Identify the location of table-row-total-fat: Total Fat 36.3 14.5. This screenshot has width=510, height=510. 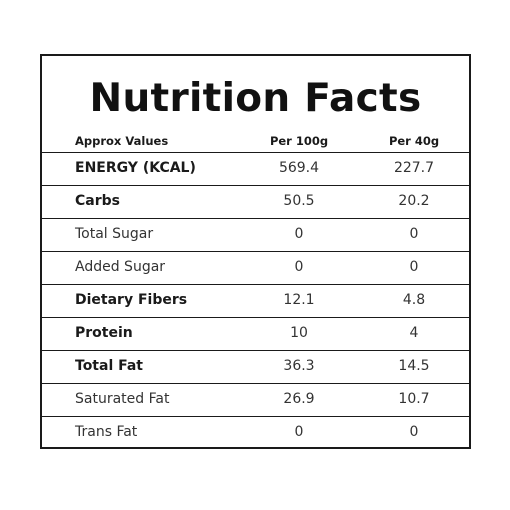
(255, 366).